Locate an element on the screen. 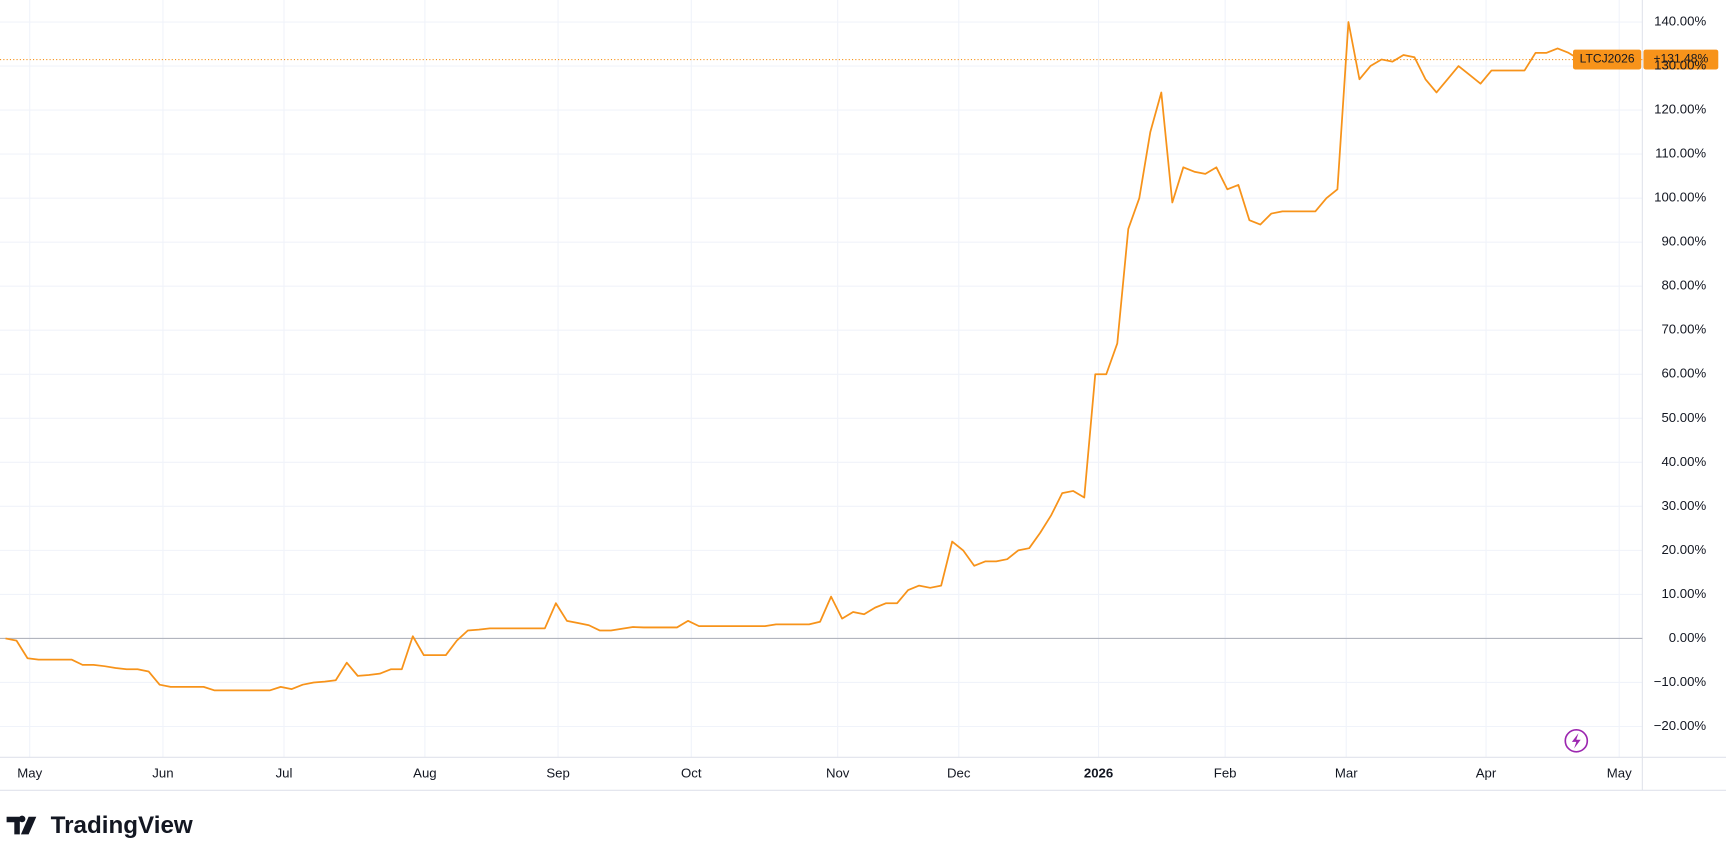 This screenshot has width=1726, height=852. x-tick-label: Oct is located at coordinates (691, 772).